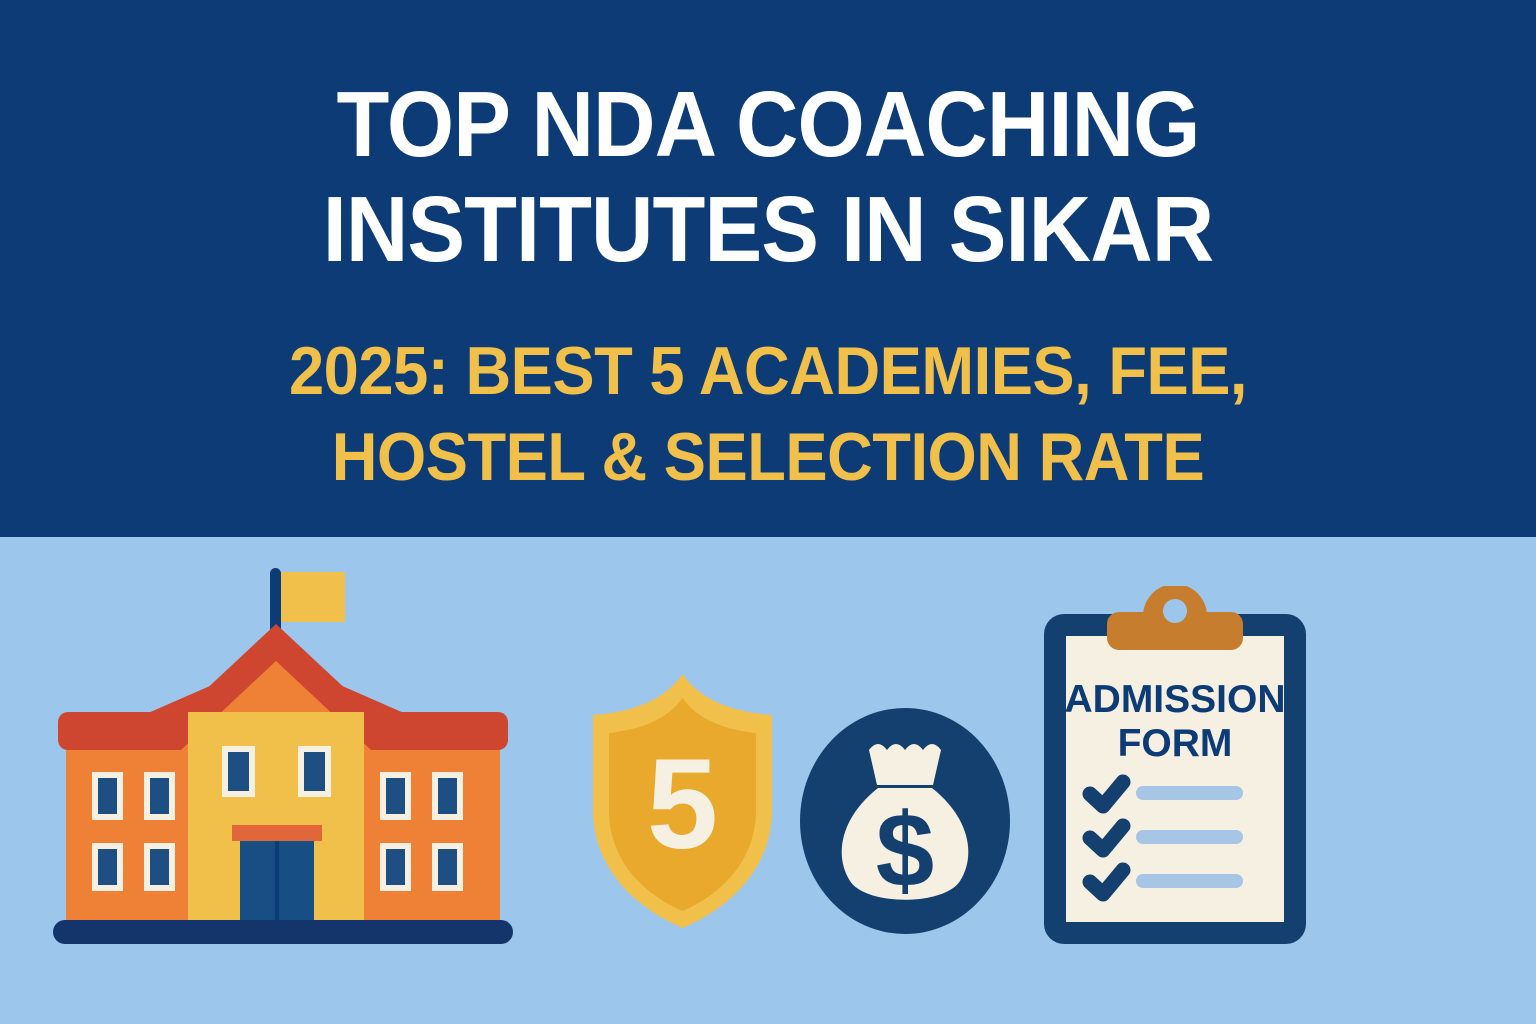 This screenshot has height=1024, width=1536. What do you see at coordinates (682, 804) in the screenshot?
I see `shield-badge-value: 5` at bounding box center [682, 804].